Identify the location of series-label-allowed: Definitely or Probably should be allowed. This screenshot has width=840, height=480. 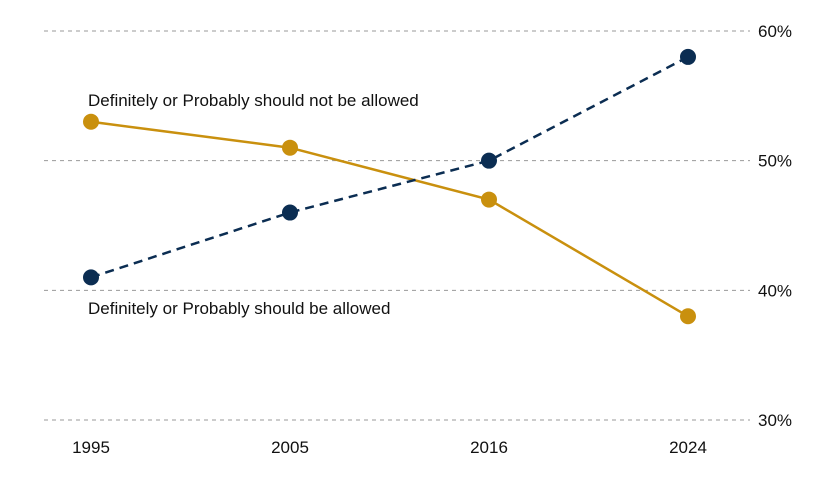
(239, 308).